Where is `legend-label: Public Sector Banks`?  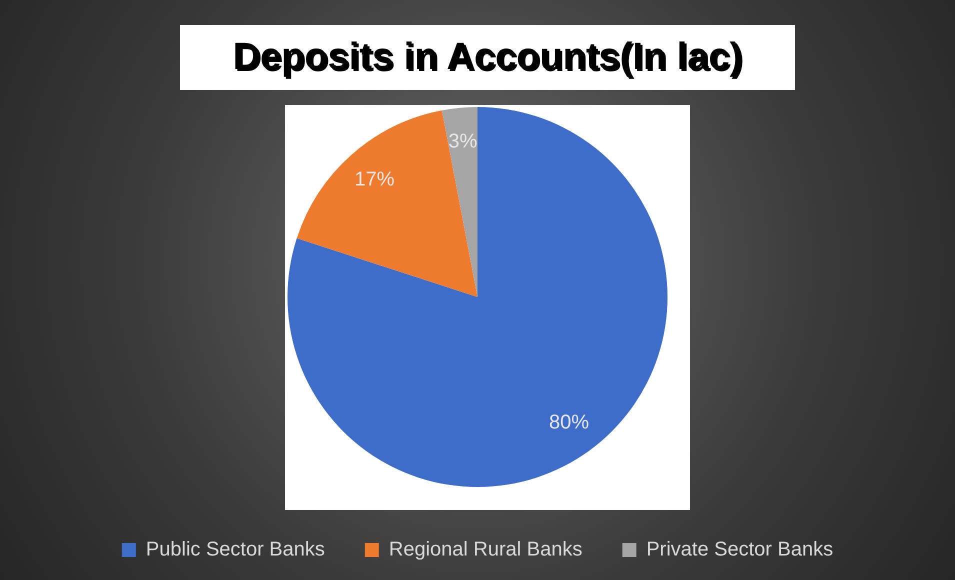
legend-label: Public Sector Banks is located at coordinates (235, 549).